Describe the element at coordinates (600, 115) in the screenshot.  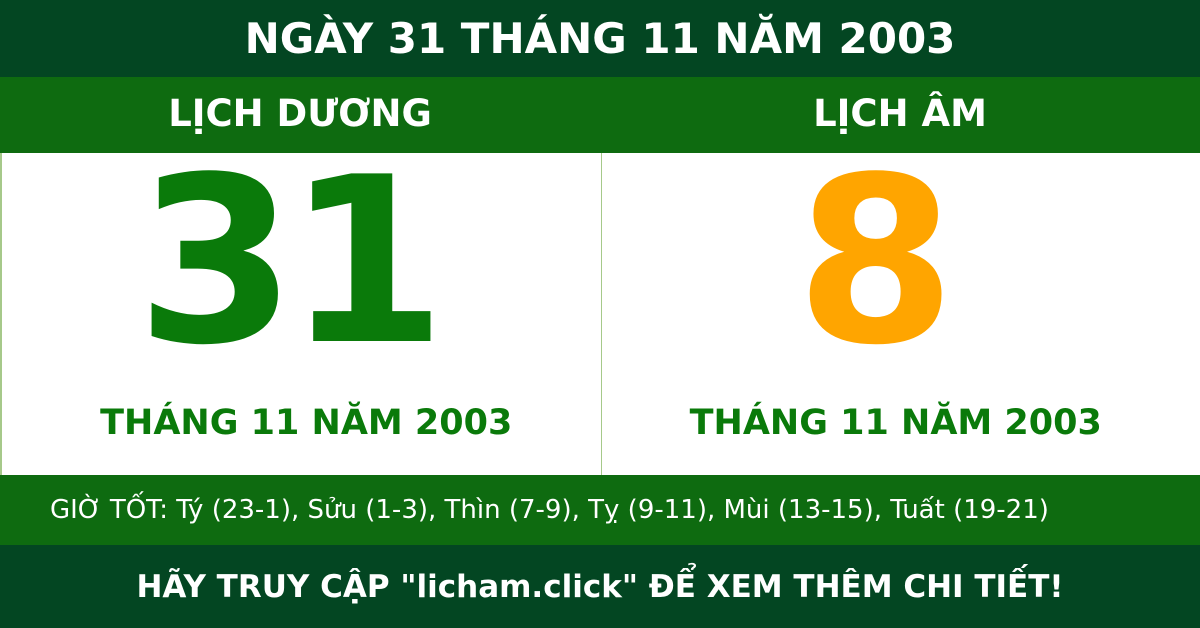
I see `calendar-headings: LỊCH DƯƠNG LỊCH ÂM` at that location.